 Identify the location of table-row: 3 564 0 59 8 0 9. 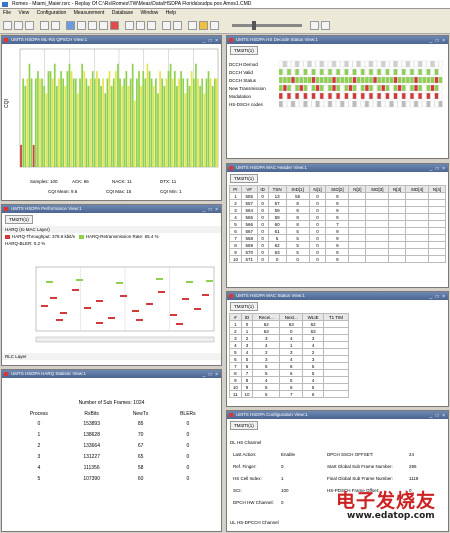
(337, 210).